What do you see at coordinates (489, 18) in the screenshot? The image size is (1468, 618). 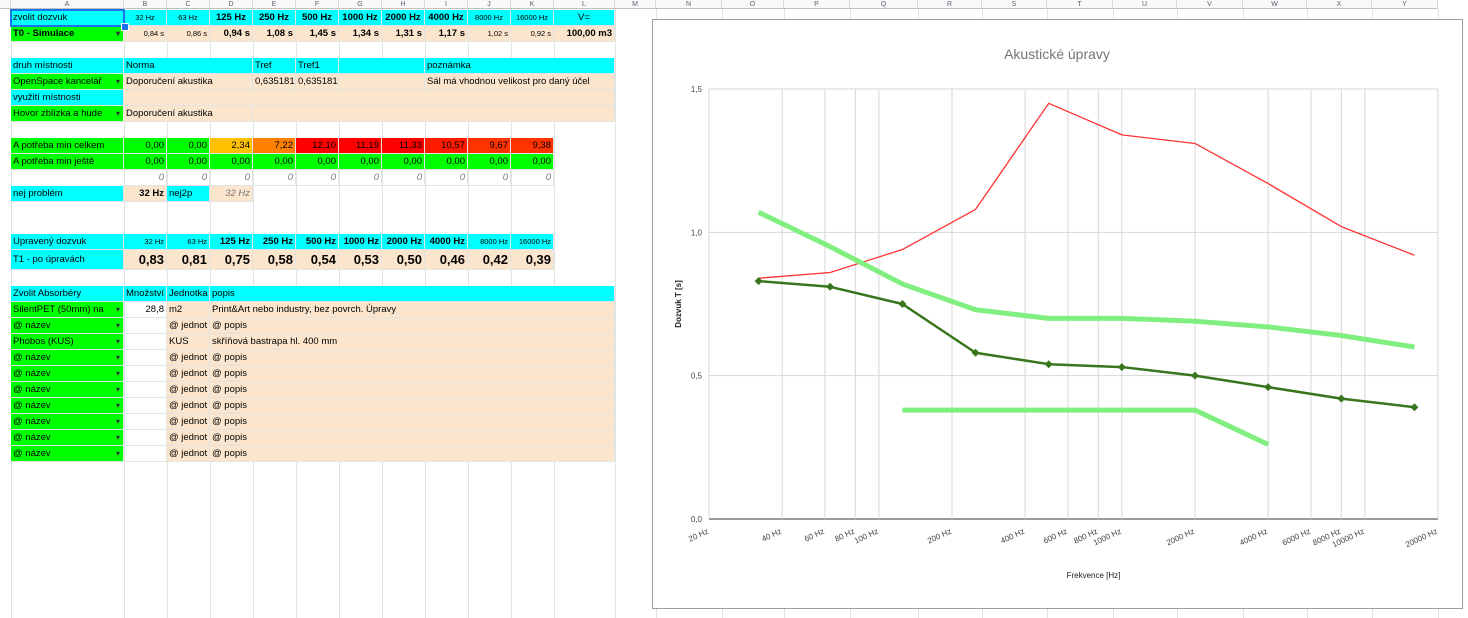 I see `freq-header-cell: 8000 Hz` at bounding box center [489, 18].